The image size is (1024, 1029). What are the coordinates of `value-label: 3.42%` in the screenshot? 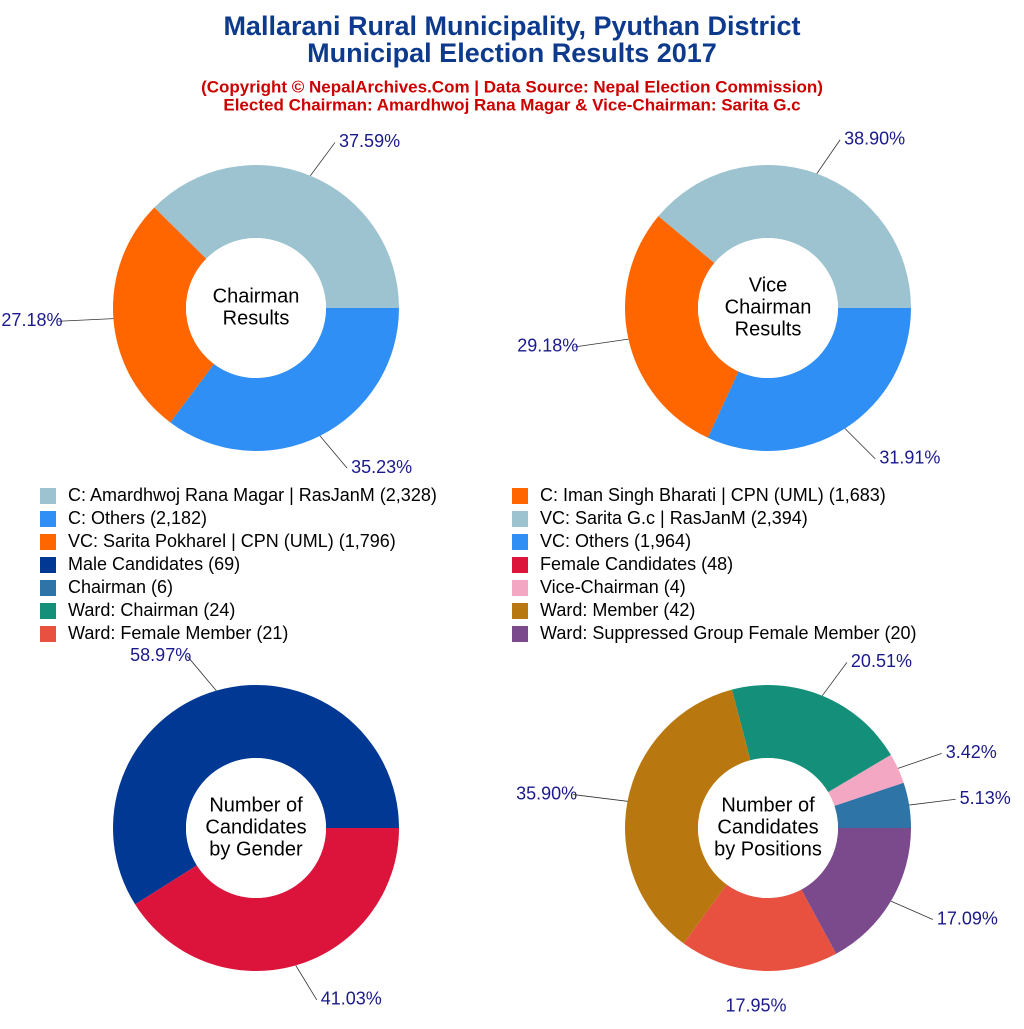 It's located at (971, 752).